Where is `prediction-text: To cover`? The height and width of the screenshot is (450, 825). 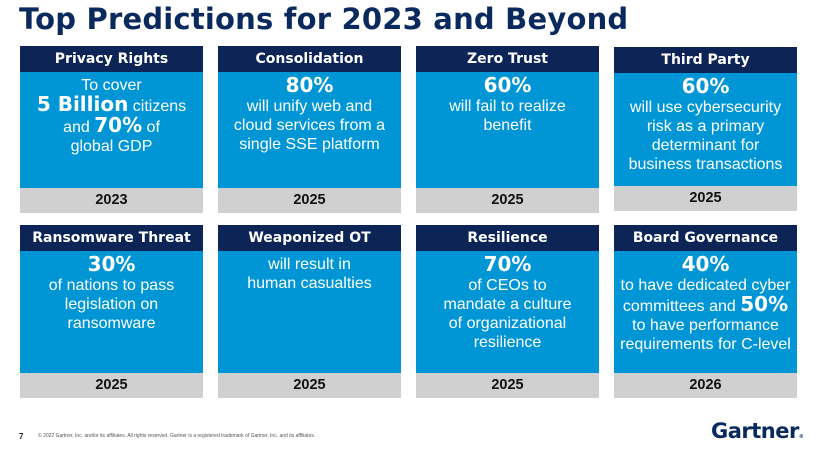 prediction-text: To cover is located at coordinates (111, 85).